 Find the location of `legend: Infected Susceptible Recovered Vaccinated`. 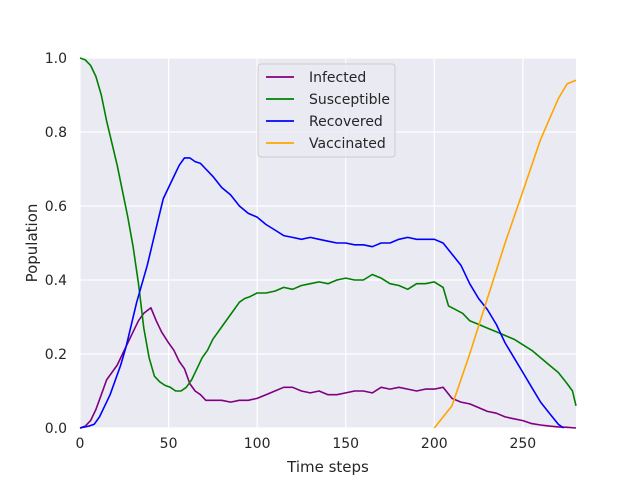

legend: Infected Susceptible Recovered Vaccinated is located at coordinates (326, 110).